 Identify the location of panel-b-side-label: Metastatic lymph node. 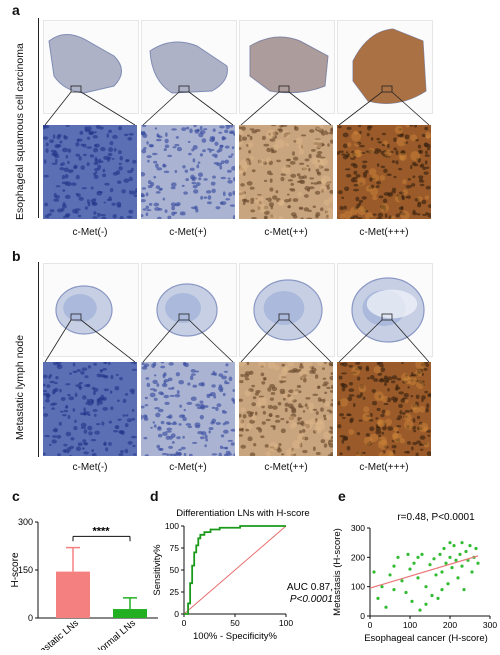
(20, 387).